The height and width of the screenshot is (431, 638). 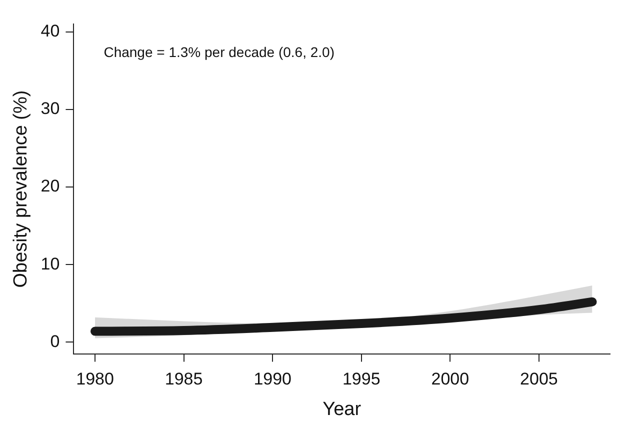 What do you see at coordinates (55, 341) in the screenshot?
I see `y-tick-label: 0` at bounding box center [55, 341].